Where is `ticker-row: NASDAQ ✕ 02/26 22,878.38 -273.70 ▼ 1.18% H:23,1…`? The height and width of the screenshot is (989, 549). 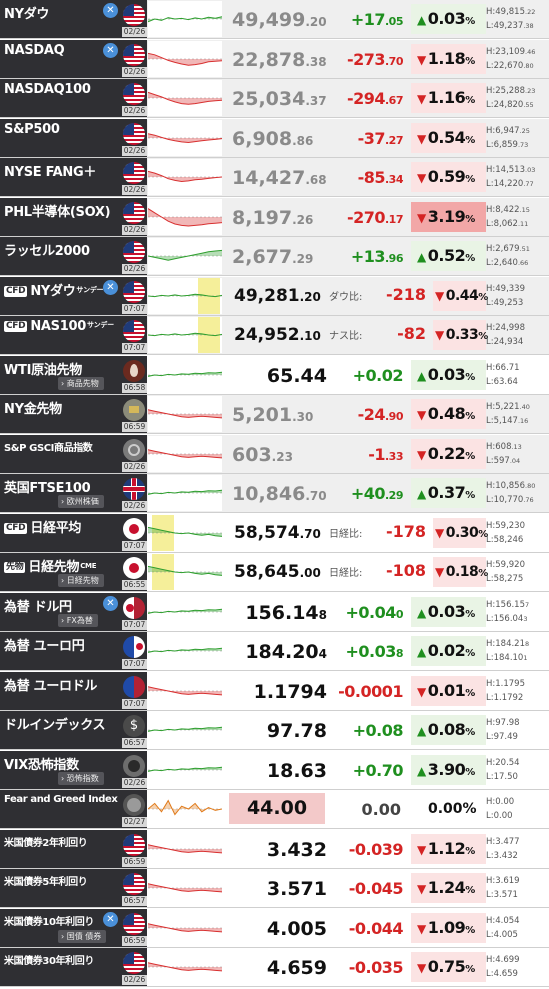 ticker-row: NASDAQ ✕ 02/26 22,878.38 -273.70 ▼ 1.18% H:23,1… is located at coordinates (274, 59).